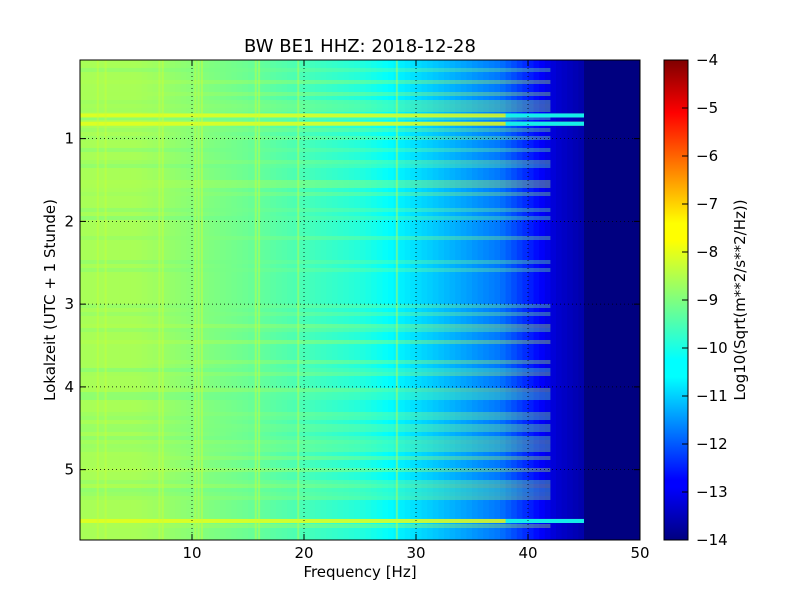 The image size is (800, 600). I want to click on noise-line, so click(332, 520).